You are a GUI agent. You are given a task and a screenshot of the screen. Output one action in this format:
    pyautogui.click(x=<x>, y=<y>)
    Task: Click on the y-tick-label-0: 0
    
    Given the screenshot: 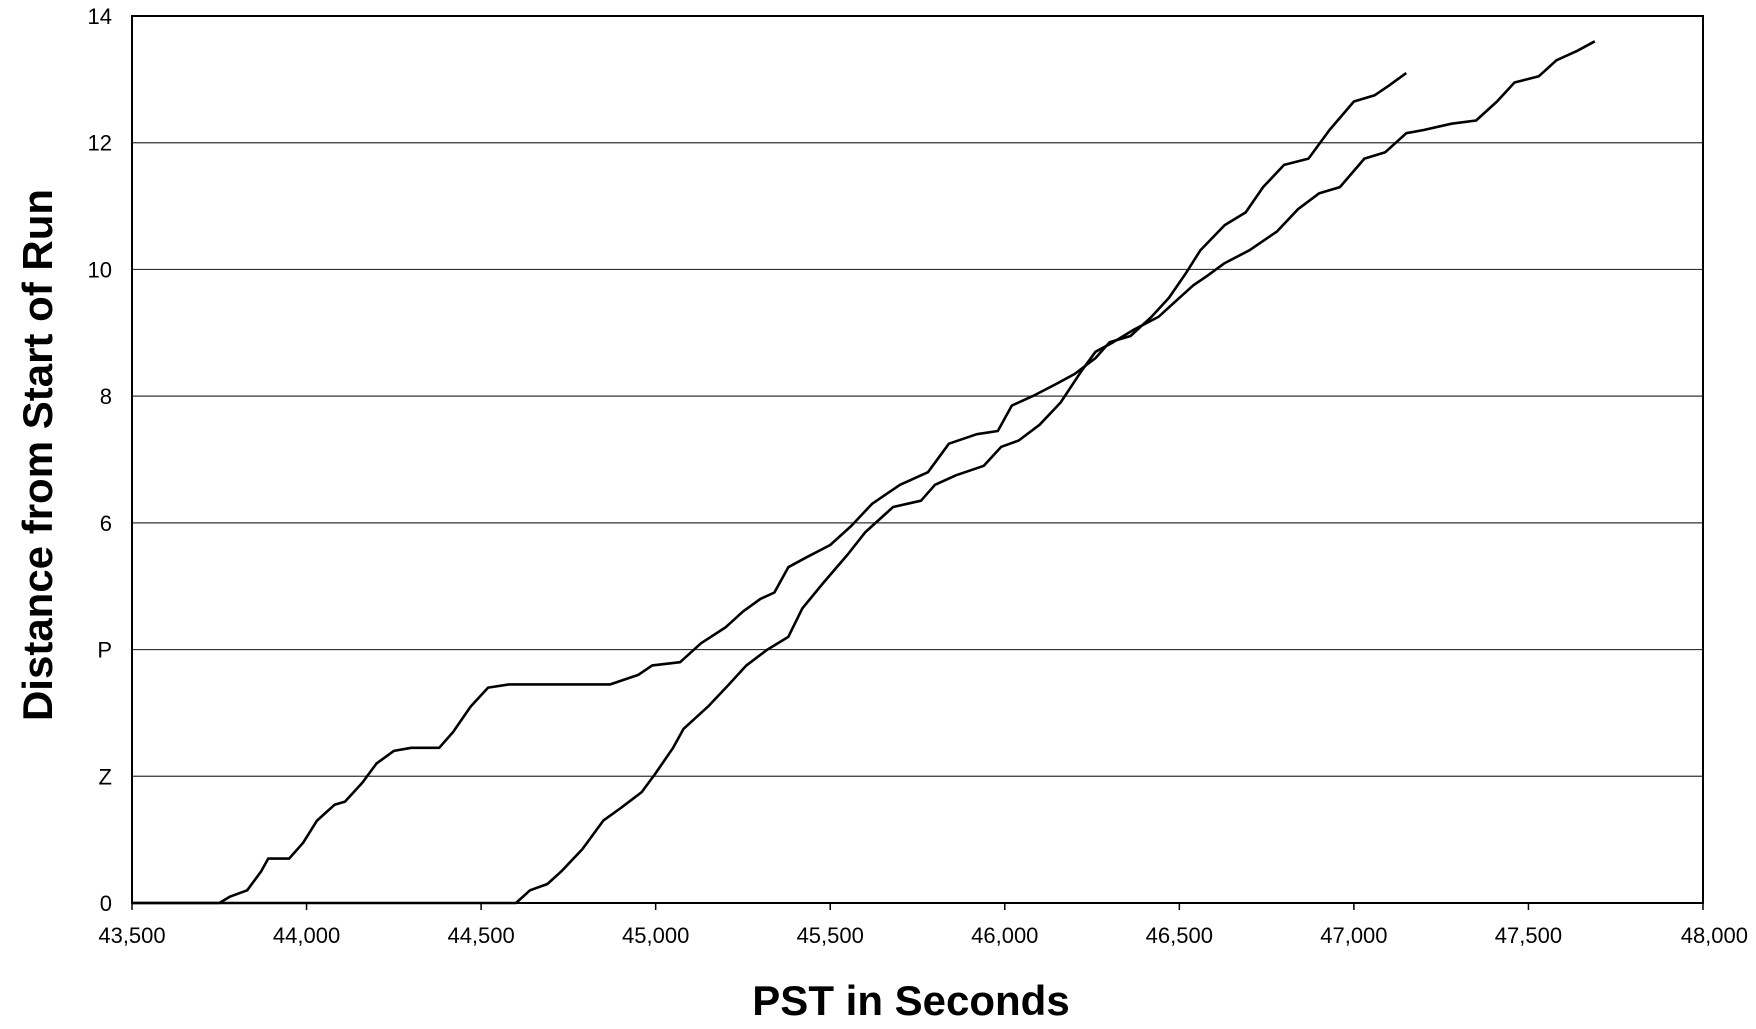 What is the action you would take?
    pyautogui.click(x=106, y=903)
    